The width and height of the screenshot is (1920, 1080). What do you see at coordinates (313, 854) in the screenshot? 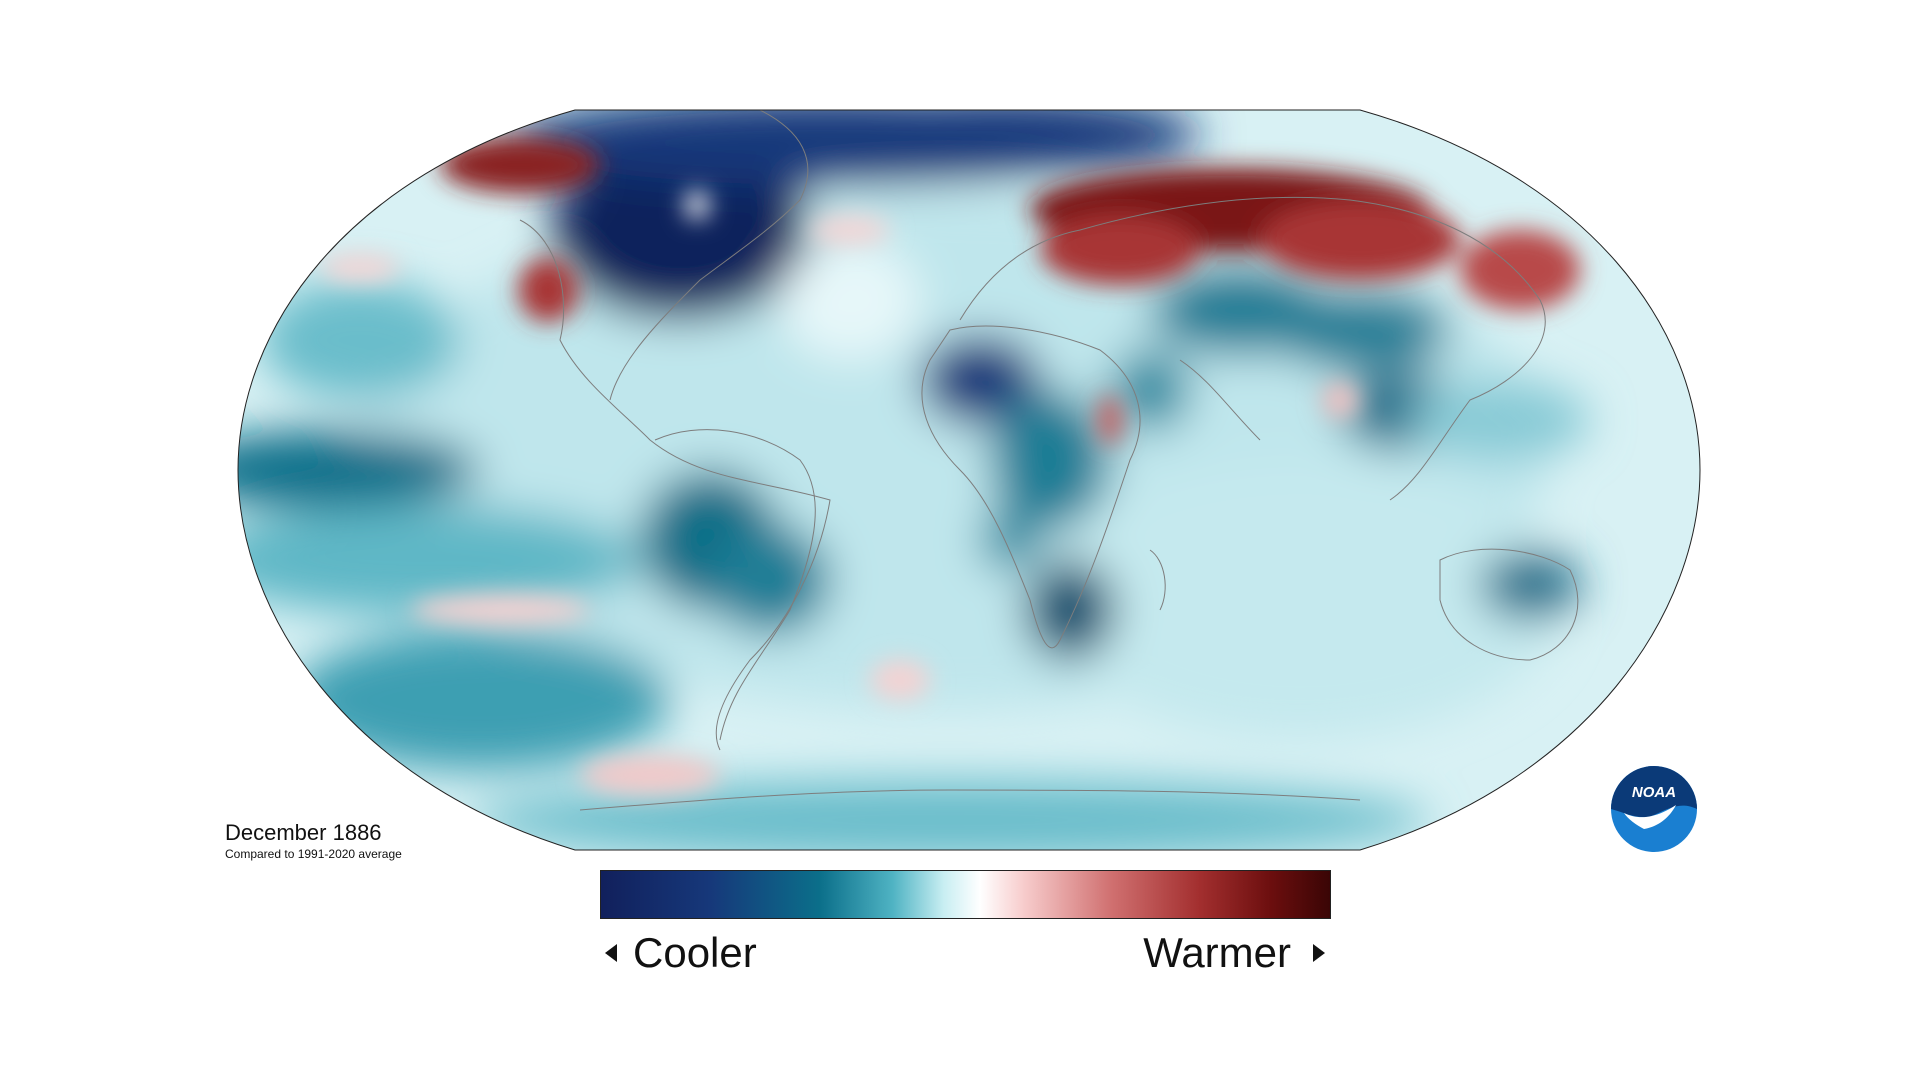
I see `map-subtitle: Compared to 1991-2020 average` at bounding box center [313, 854].